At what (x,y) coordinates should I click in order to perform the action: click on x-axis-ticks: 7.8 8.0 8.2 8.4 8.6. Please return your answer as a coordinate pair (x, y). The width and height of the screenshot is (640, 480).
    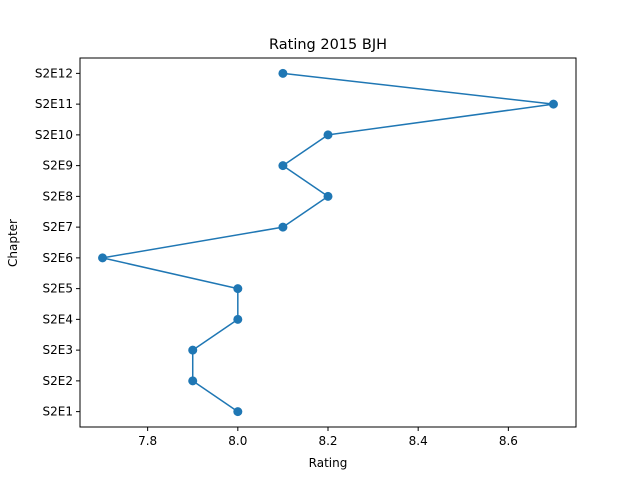
    Looking at the image, I should click on (328, 437).